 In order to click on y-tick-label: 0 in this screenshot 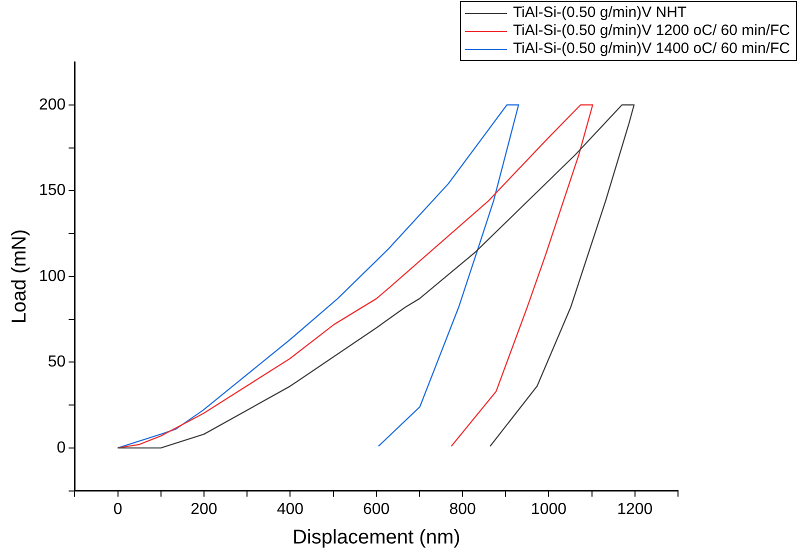, I will do `click(61, 447)`.